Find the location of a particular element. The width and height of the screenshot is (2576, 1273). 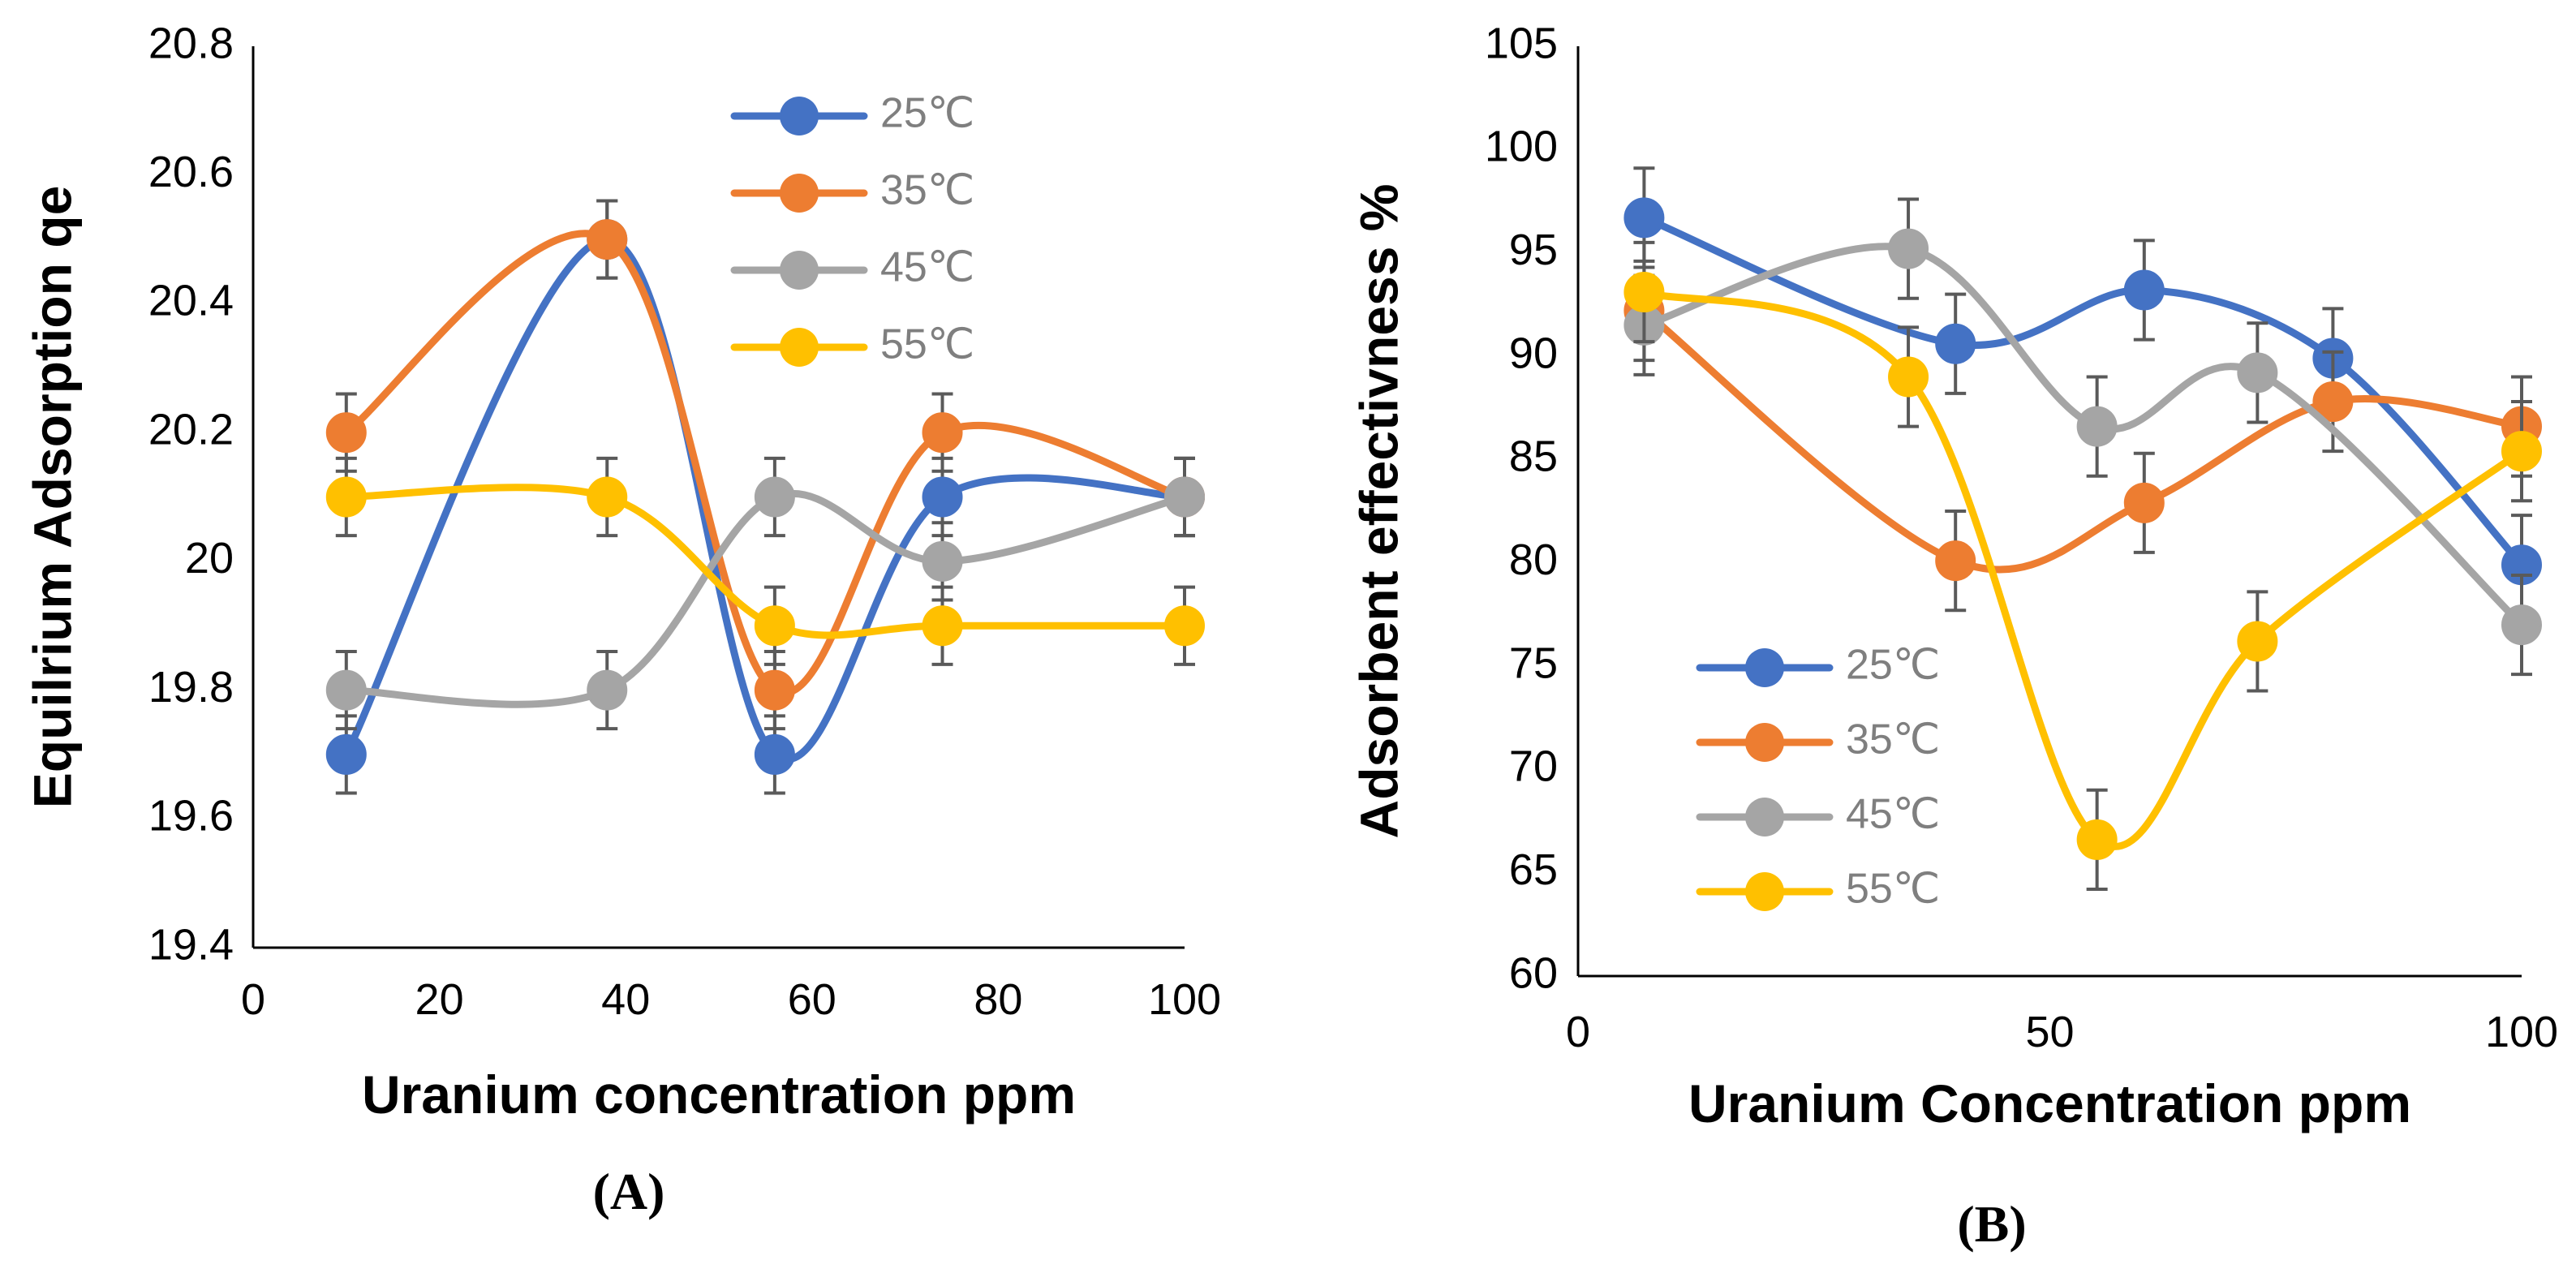

y-tick-label: 20.2 is located at coordinates (191, 429).